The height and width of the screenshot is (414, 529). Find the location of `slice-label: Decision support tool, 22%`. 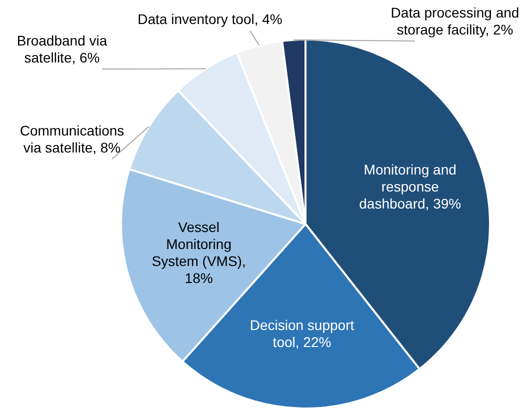

slice-label: Decision support tool, 22% is located at coordinates (302, 333).